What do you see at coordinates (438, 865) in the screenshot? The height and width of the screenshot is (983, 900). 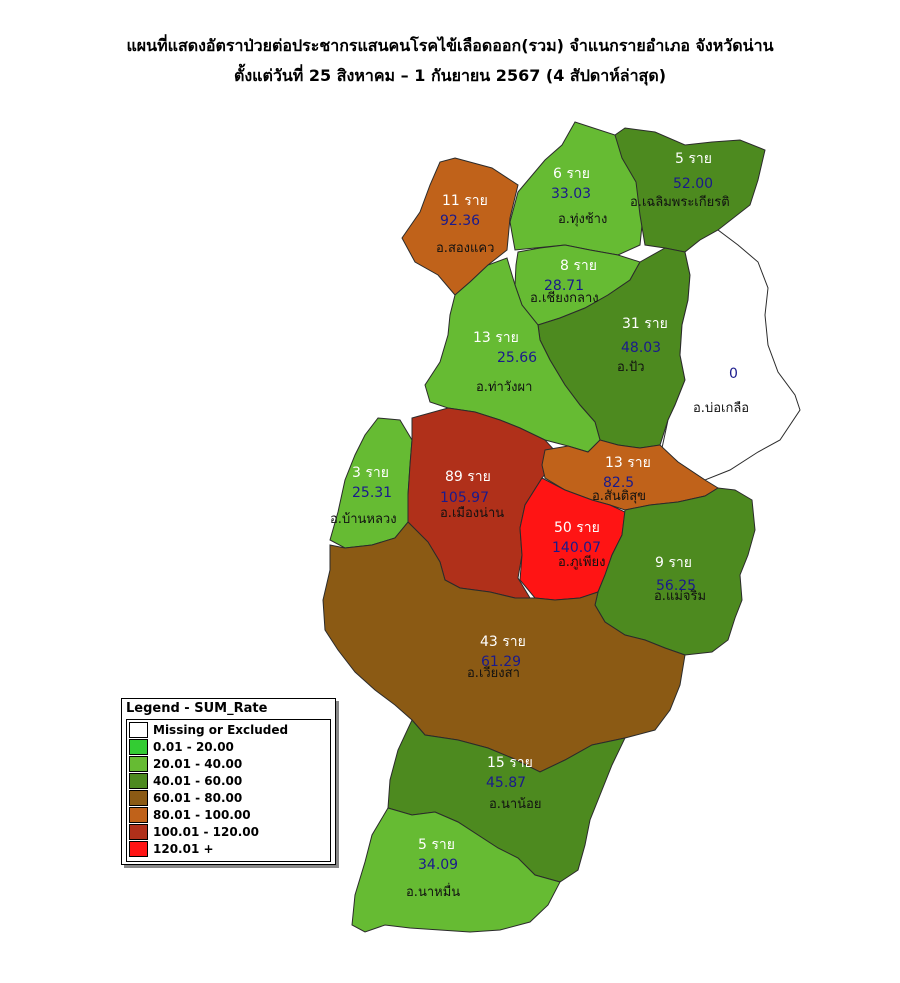 I see `namuen-rate: 34.09` at bounding box center [438, 865].